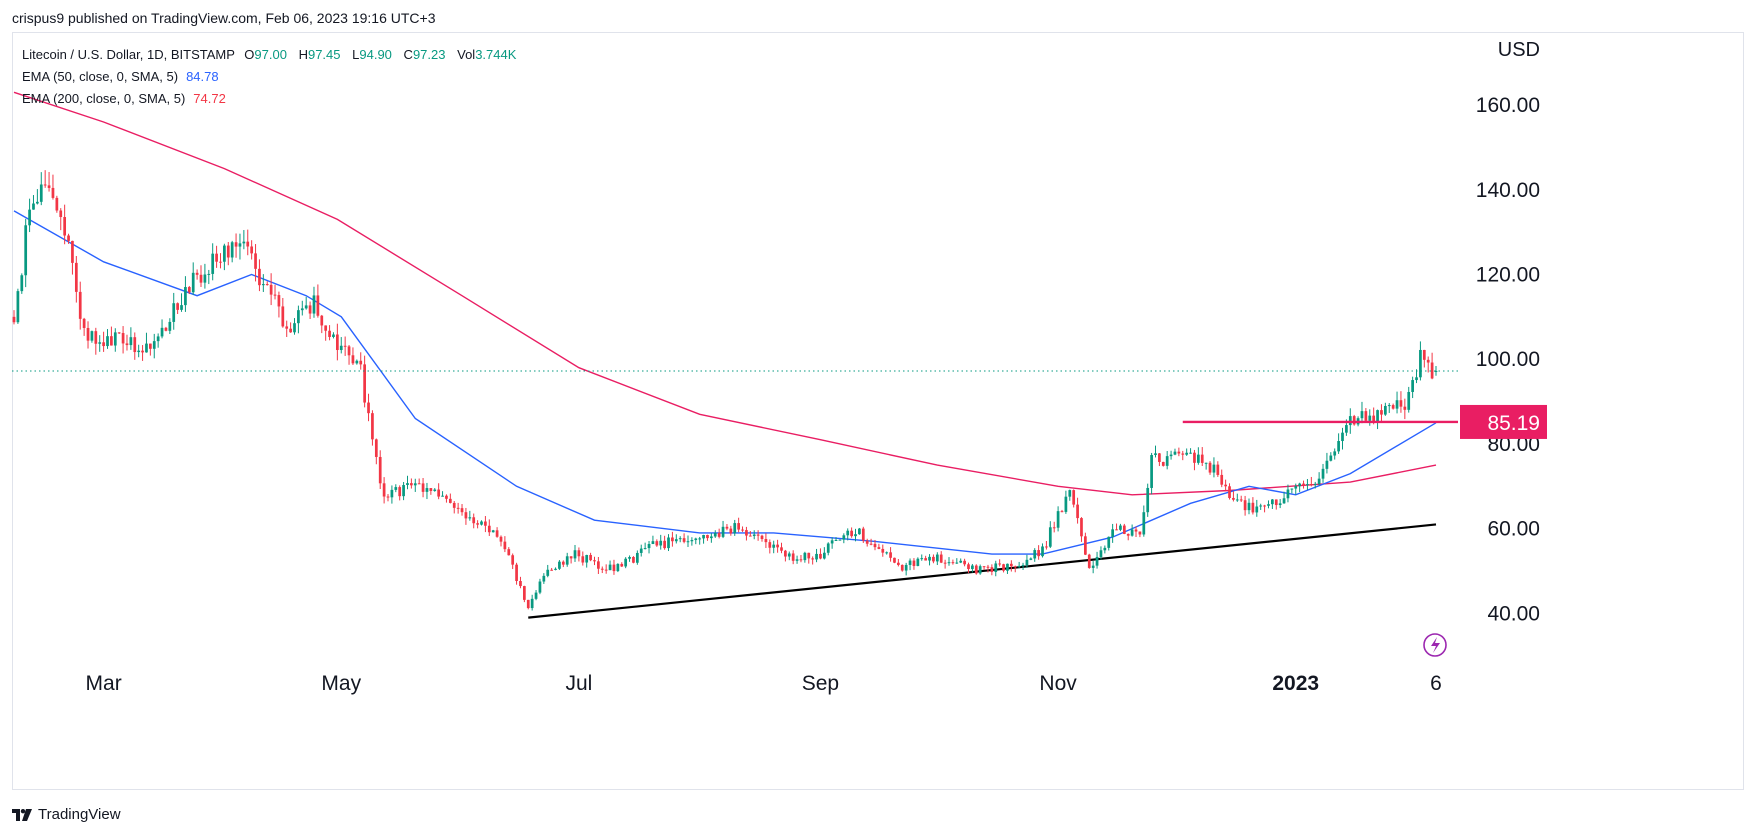  What do you see at coordinates (202, 76) in the screenshot?
I see `ema50-value: 84.78` at bounding box center [202, 76].